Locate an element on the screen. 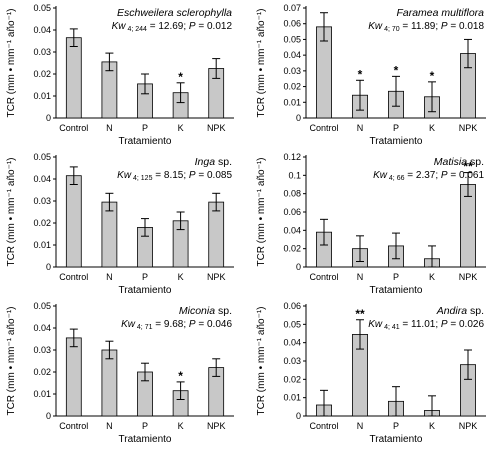 The height and width of the screenshot is (452, 500). stat-p-value: = 0.046 is located at coordinates (214, 324).